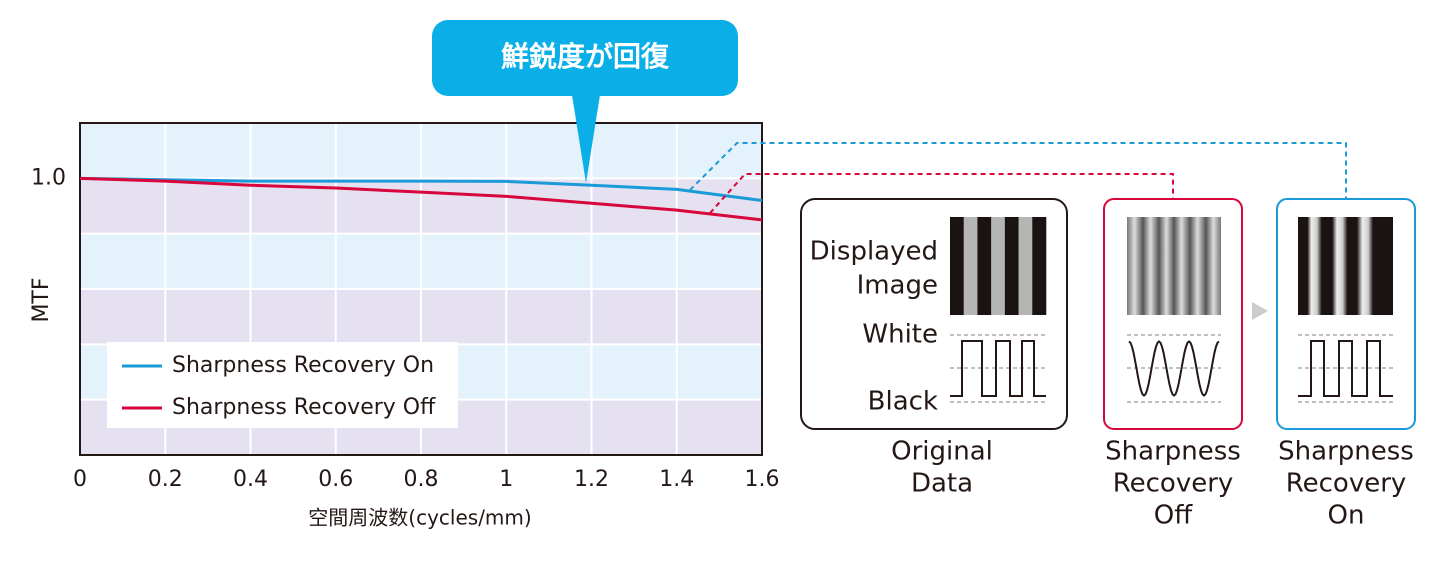 The width and height of the screenshot is (1440, 571). Describe the element at coordinates (942, 484) in the screenshot. I see `caption: Data` at that location.